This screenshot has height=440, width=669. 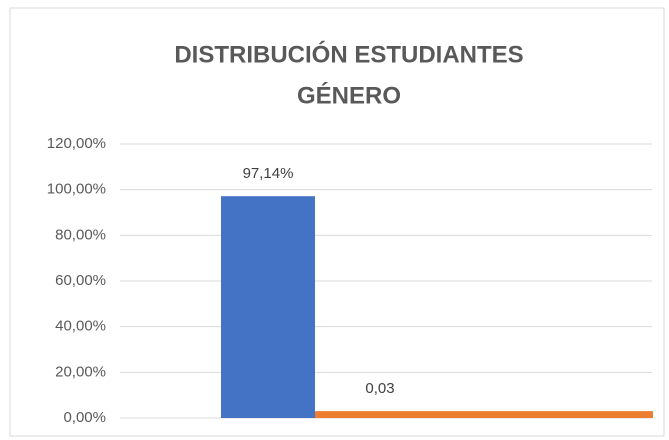 What do you see at coordinates (84, 417) in the screenshot?
I see `y-tick-label: 0,00%` at bounding box center [84, 417].